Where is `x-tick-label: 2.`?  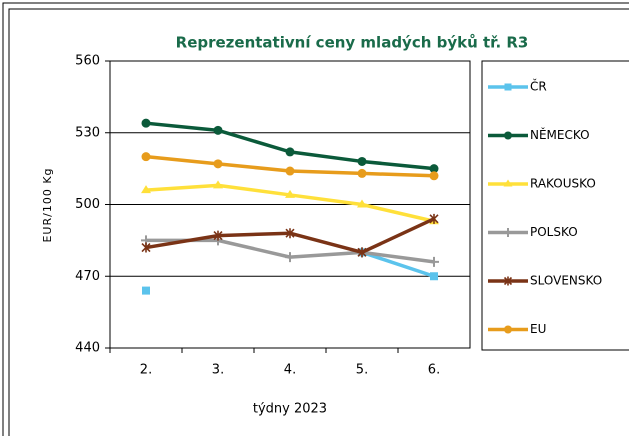 x-tick-label: 2. is located at coordinates (146, 370).